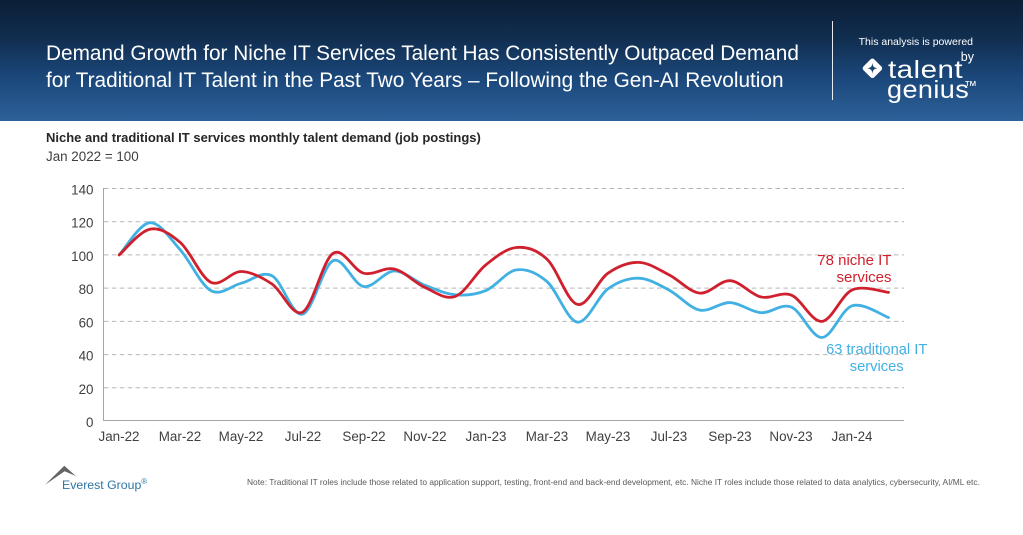  What do you see at coordinates (86, 356) in the screenshot?
I see `svg-text: 40` at bounding box center [86, 356].